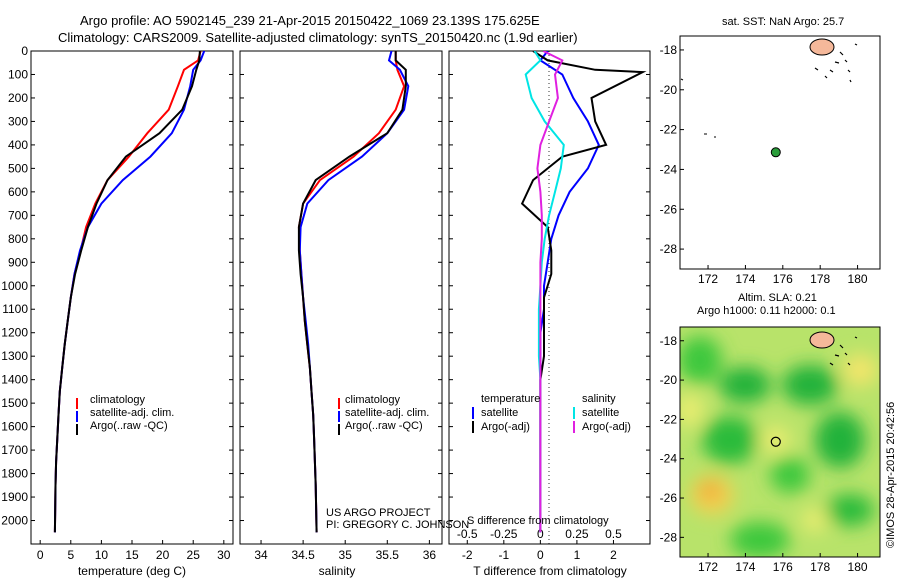 The image size is (900, 585). What do you see at coordinates (18, 121) in the screenshot?
I see `depth-tick-label: 300` at bounding box center [18, 121].